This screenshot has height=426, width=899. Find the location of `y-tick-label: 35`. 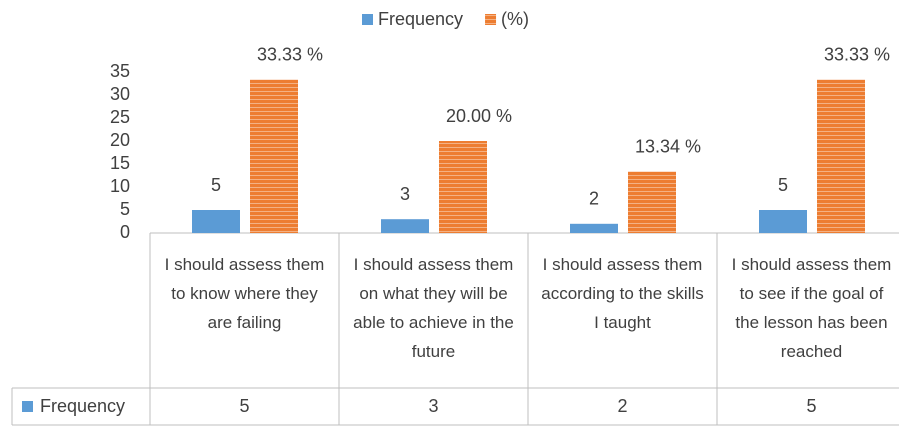

y-tick-label: 35 is located at coordinates (120, 71).